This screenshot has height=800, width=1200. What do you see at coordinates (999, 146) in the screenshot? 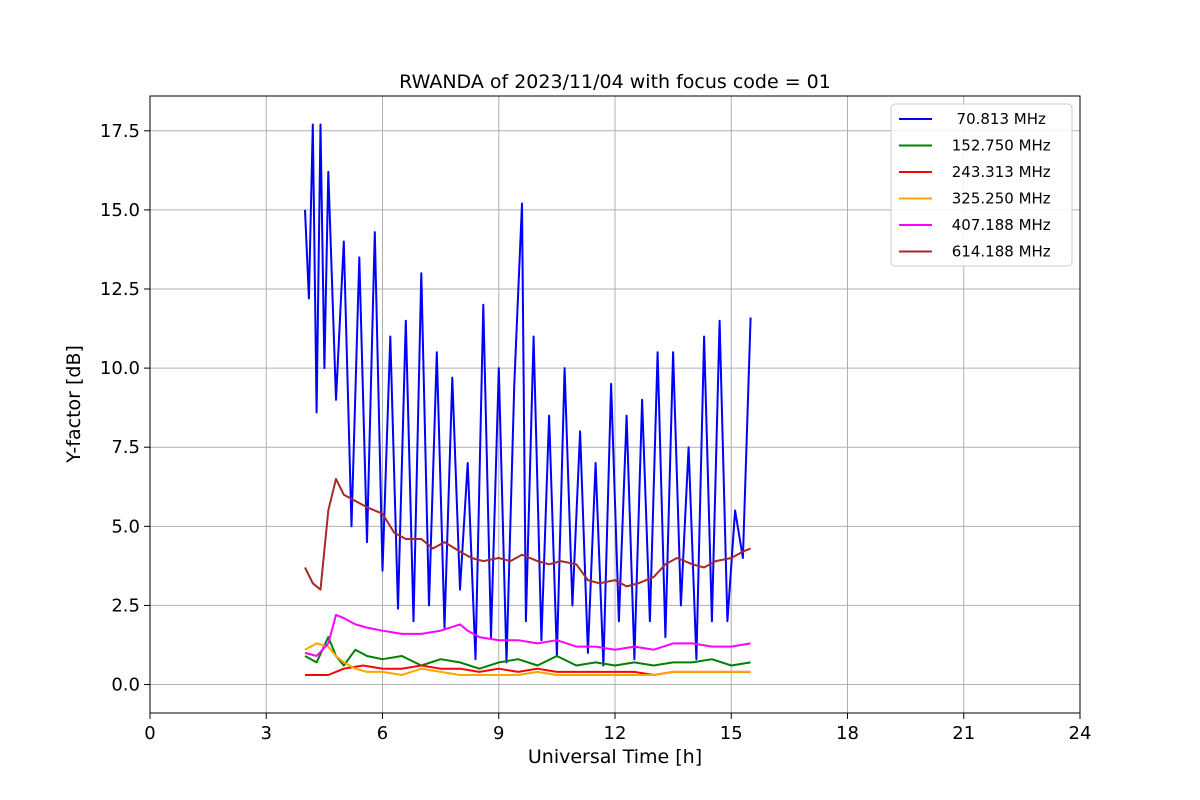
I see `legend-label-1: 152.750 MHz` at bounding box center [999, 146].